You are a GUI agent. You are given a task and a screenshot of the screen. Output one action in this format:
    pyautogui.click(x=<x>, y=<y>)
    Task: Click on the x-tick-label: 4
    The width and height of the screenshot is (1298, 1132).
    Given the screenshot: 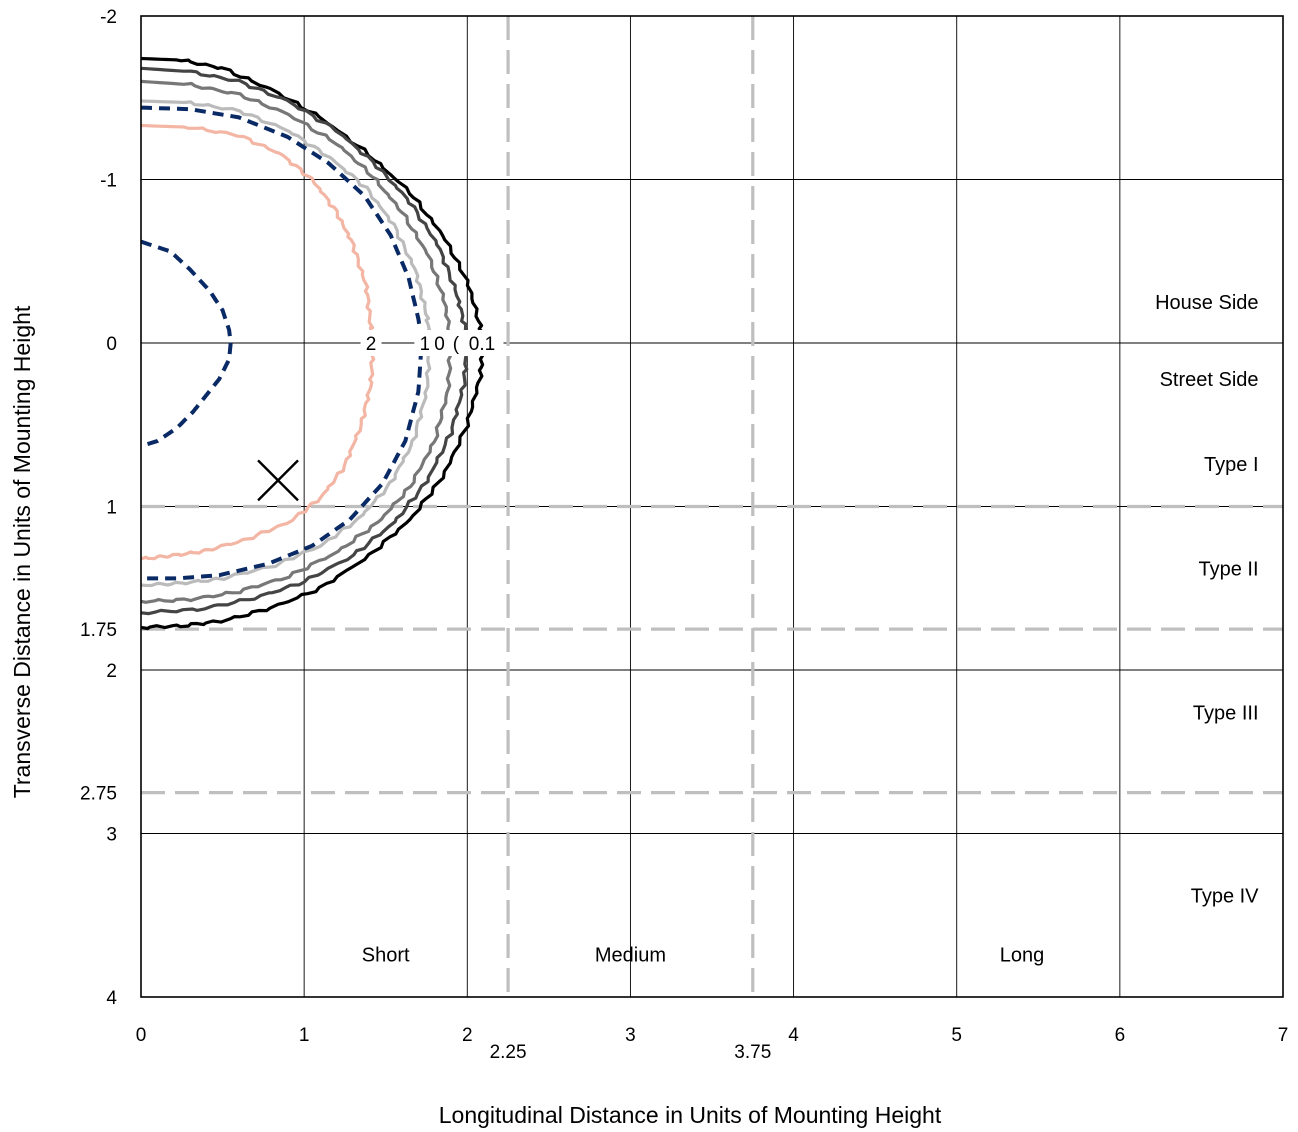 What is the action you would take?
    pyautogui.click(x=793, y=1035)
    